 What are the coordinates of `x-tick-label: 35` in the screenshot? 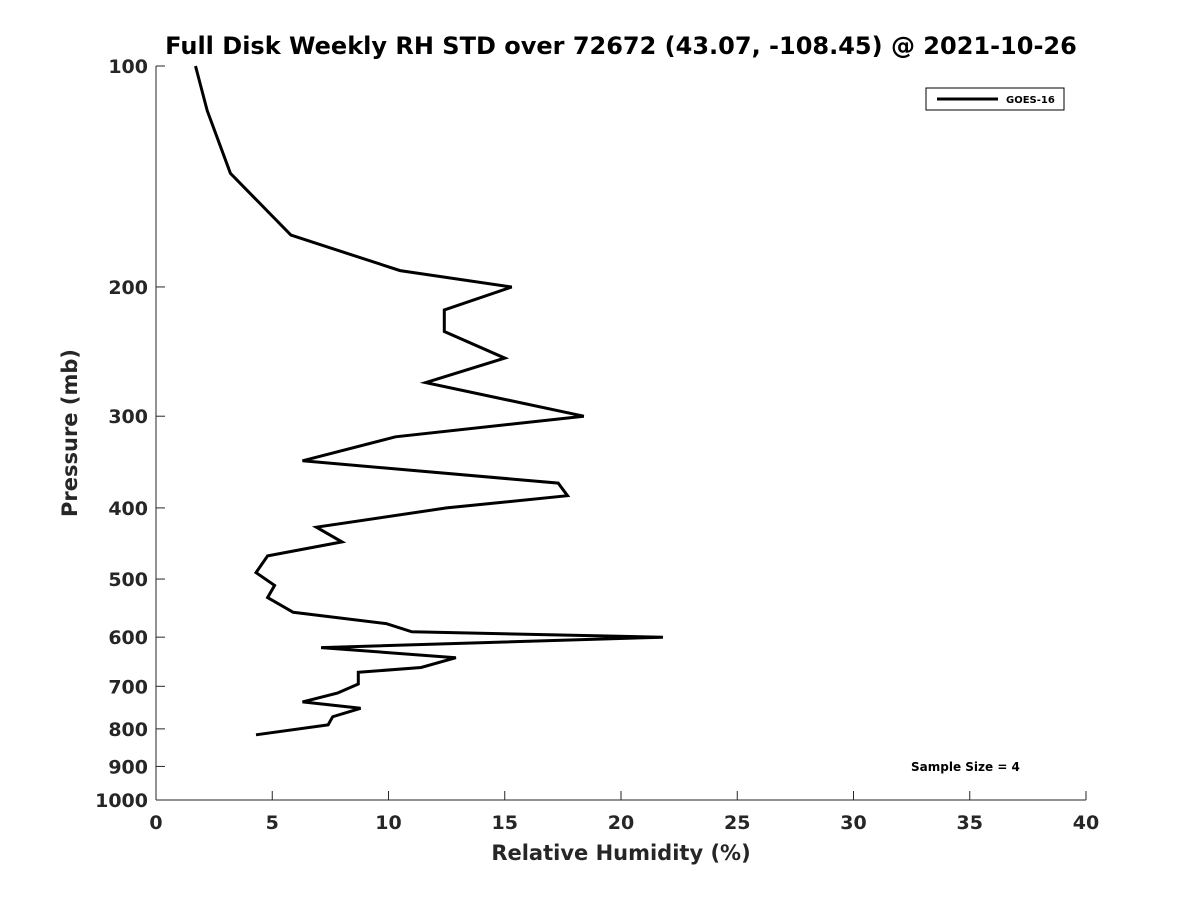 It's located at (970, 823).